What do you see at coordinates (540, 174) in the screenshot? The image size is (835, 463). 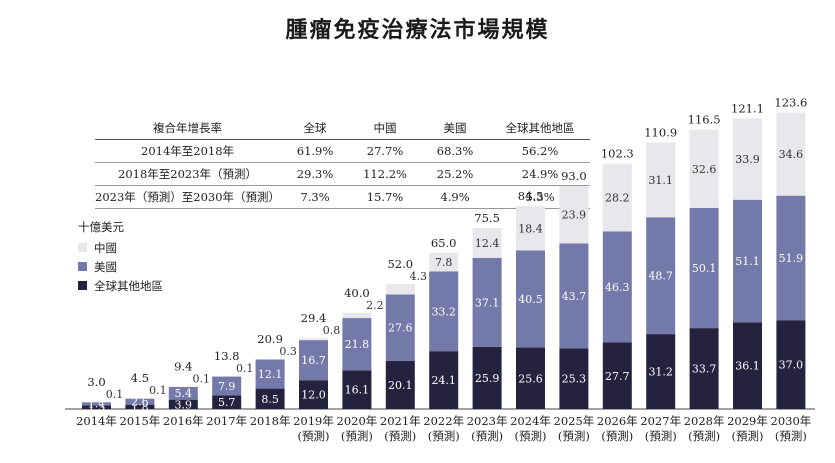 I see `cagr-cell: 24.9%` at bounding box center [540, 174].